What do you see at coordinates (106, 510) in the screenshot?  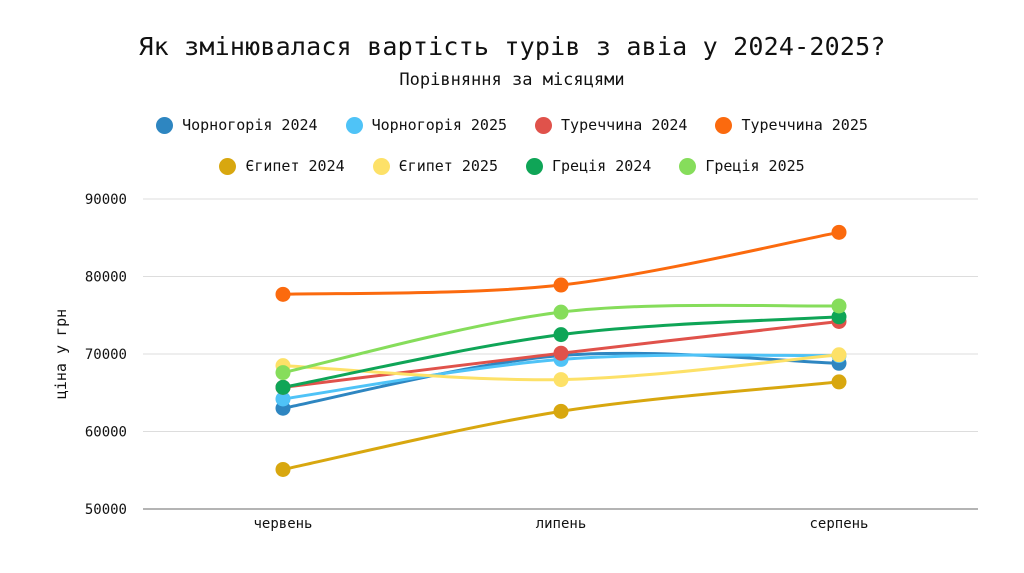 I see `y-tick-label: 50000` at bounding box center [106, 510].